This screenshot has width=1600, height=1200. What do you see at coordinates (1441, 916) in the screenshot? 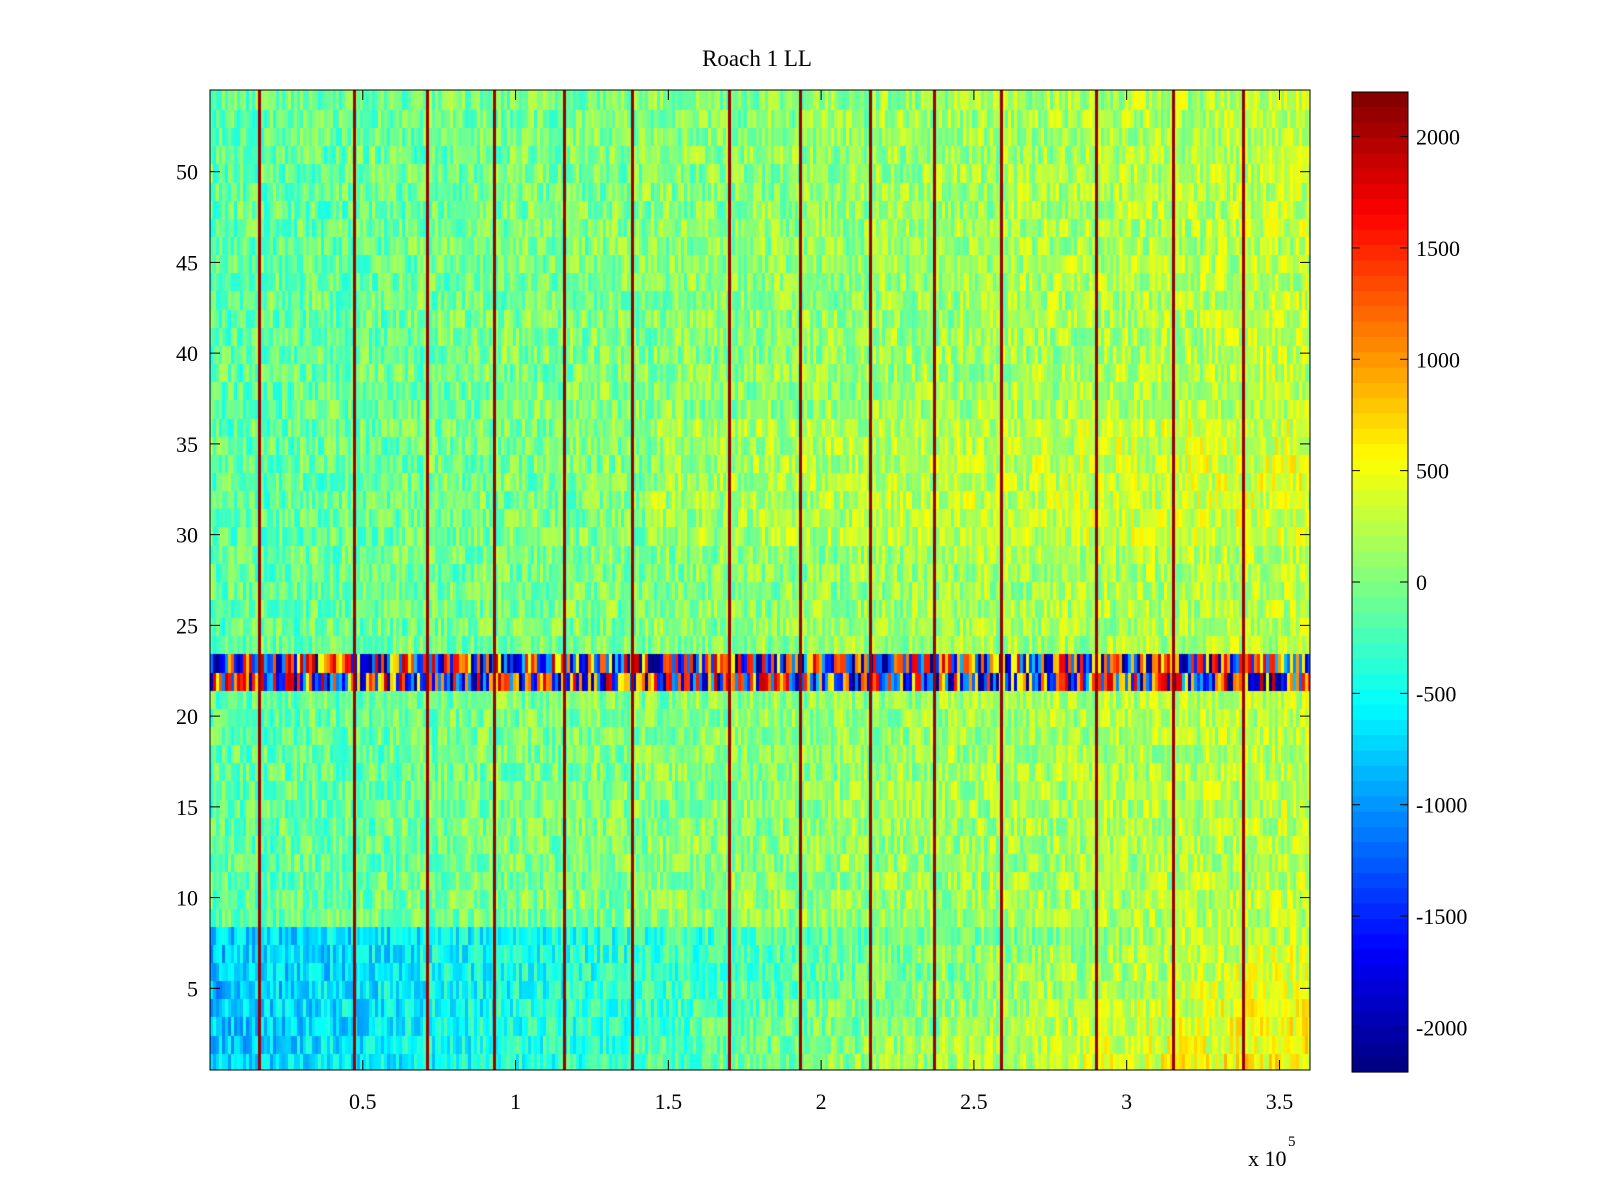
I see `colorbar-tick-label: -1500` at bounding box center [1441, 916].